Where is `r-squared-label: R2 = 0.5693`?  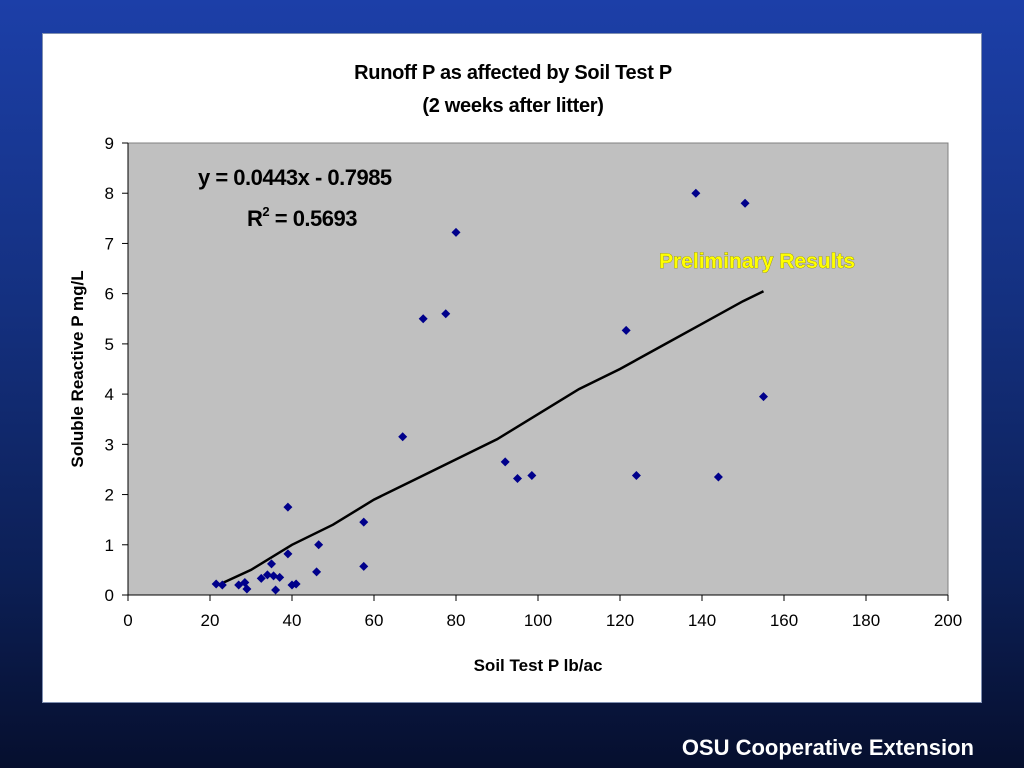 r-squared-label: R2 = 0.5693 is located at coordinates (302, 217).